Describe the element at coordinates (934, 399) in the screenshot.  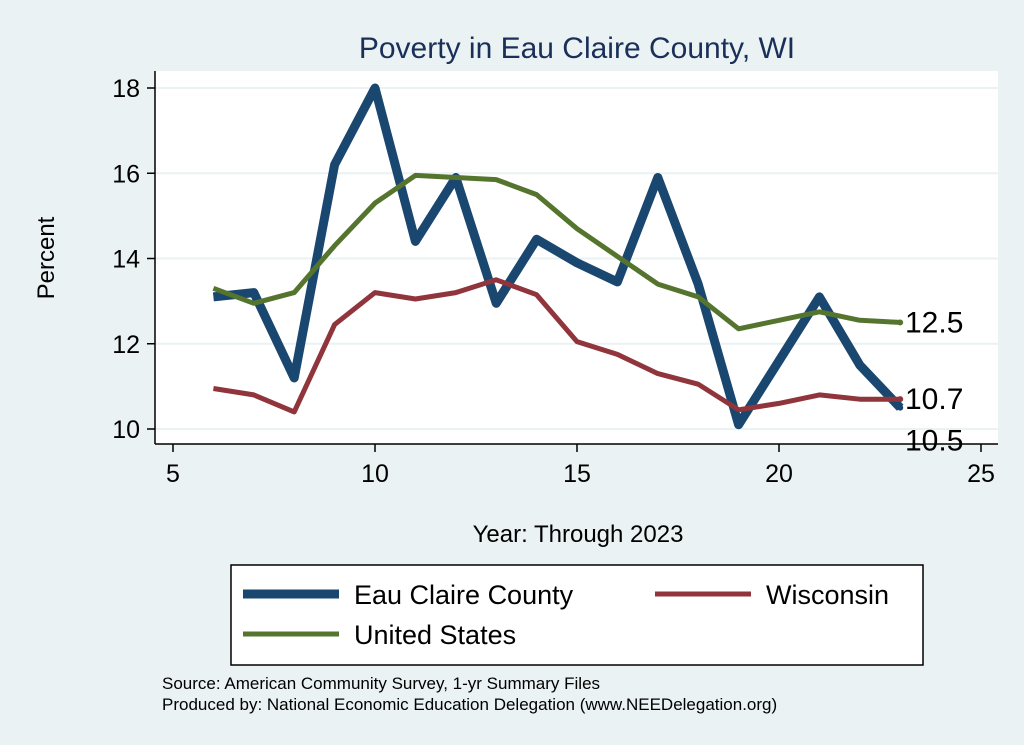
I see `end-label-1: 10.7` at that location.